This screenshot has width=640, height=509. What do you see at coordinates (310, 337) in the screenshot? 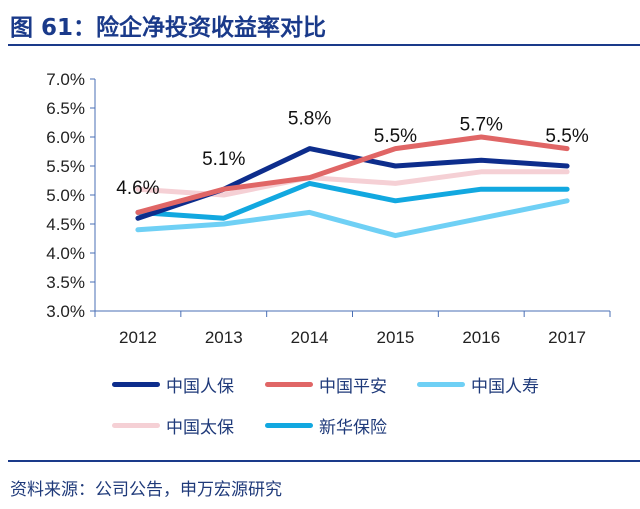
I see `x-tick-label: 2014` at bounding box center [310, 337].